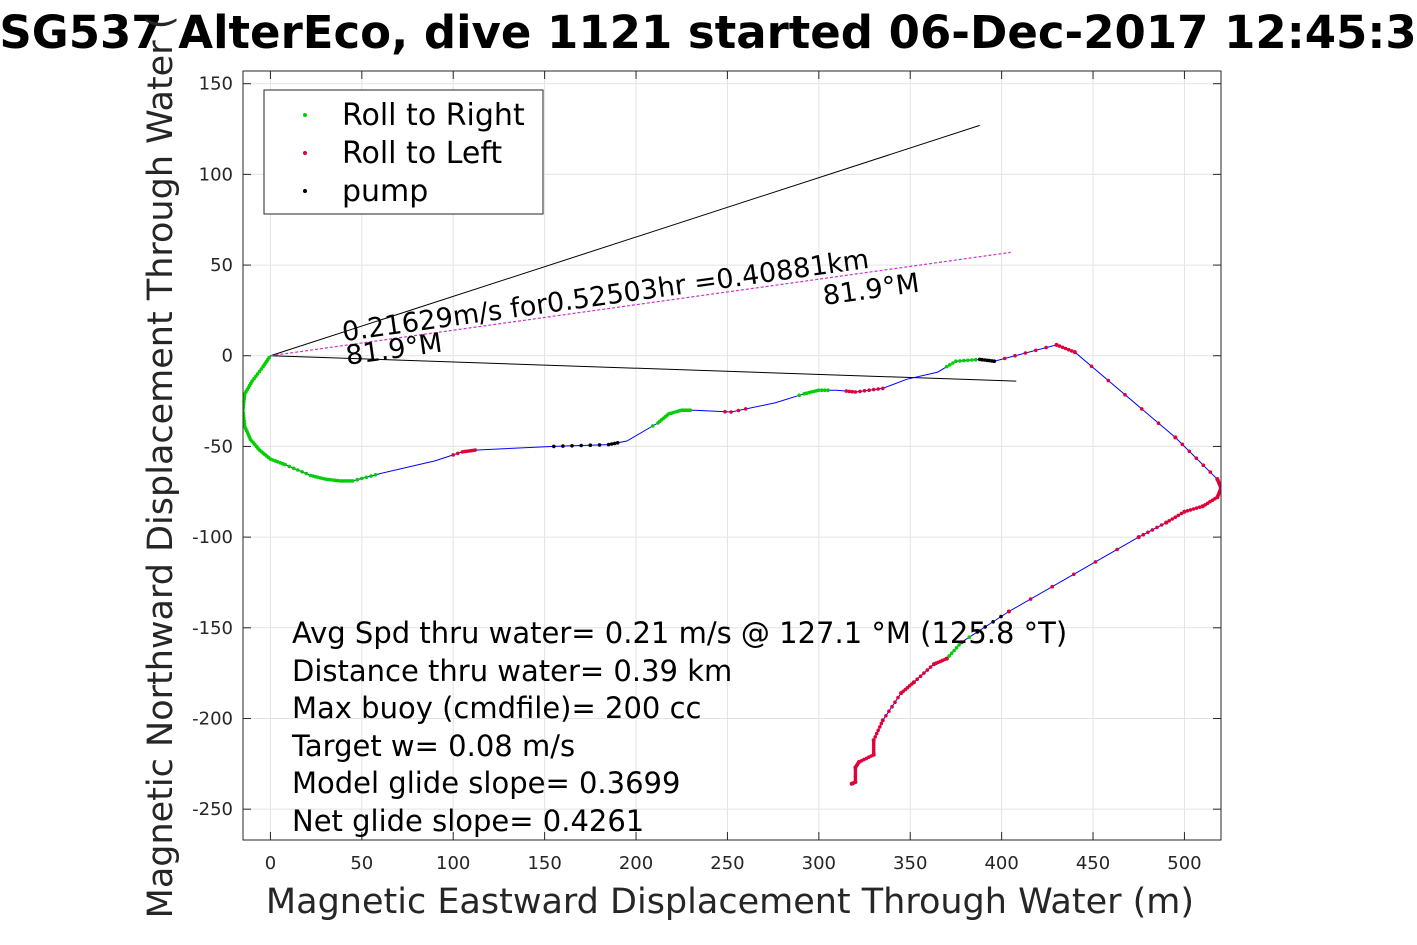  I want to click on legend: Roll to Right Roll to Left pump, so click(403, 152).